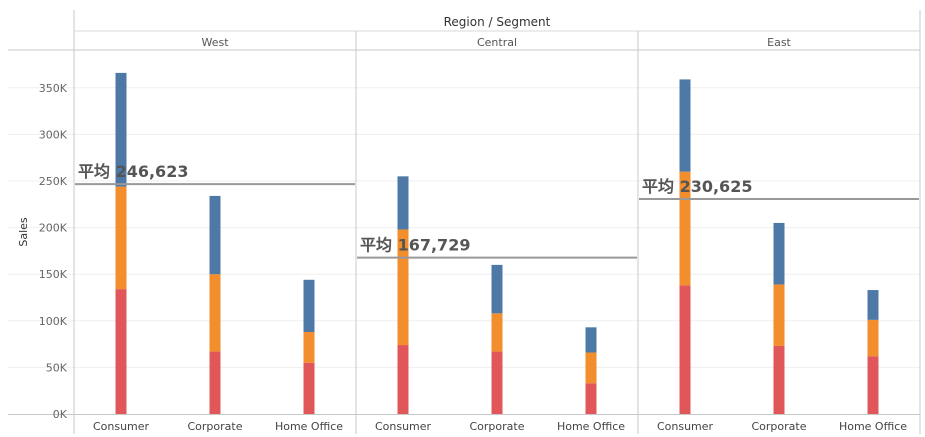 The height and width of the screenshot is (437, 925). What do you see at coordinates (53, 181) in the screenshot?
I see `y-tick-label: 250K` at bounding box center [53, 181].